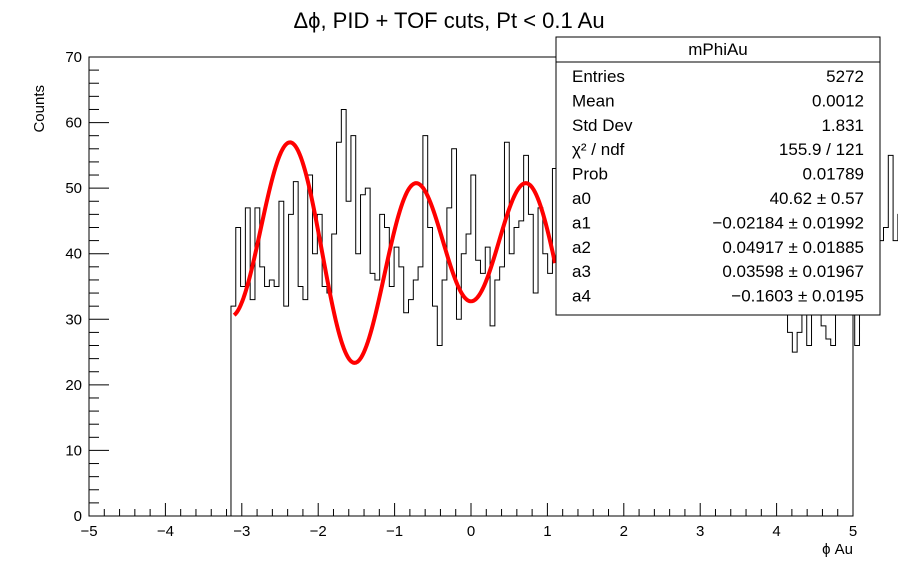 This screenshot has width=898, height=575. I want to click on stats-label: a3, so click(581, 271).